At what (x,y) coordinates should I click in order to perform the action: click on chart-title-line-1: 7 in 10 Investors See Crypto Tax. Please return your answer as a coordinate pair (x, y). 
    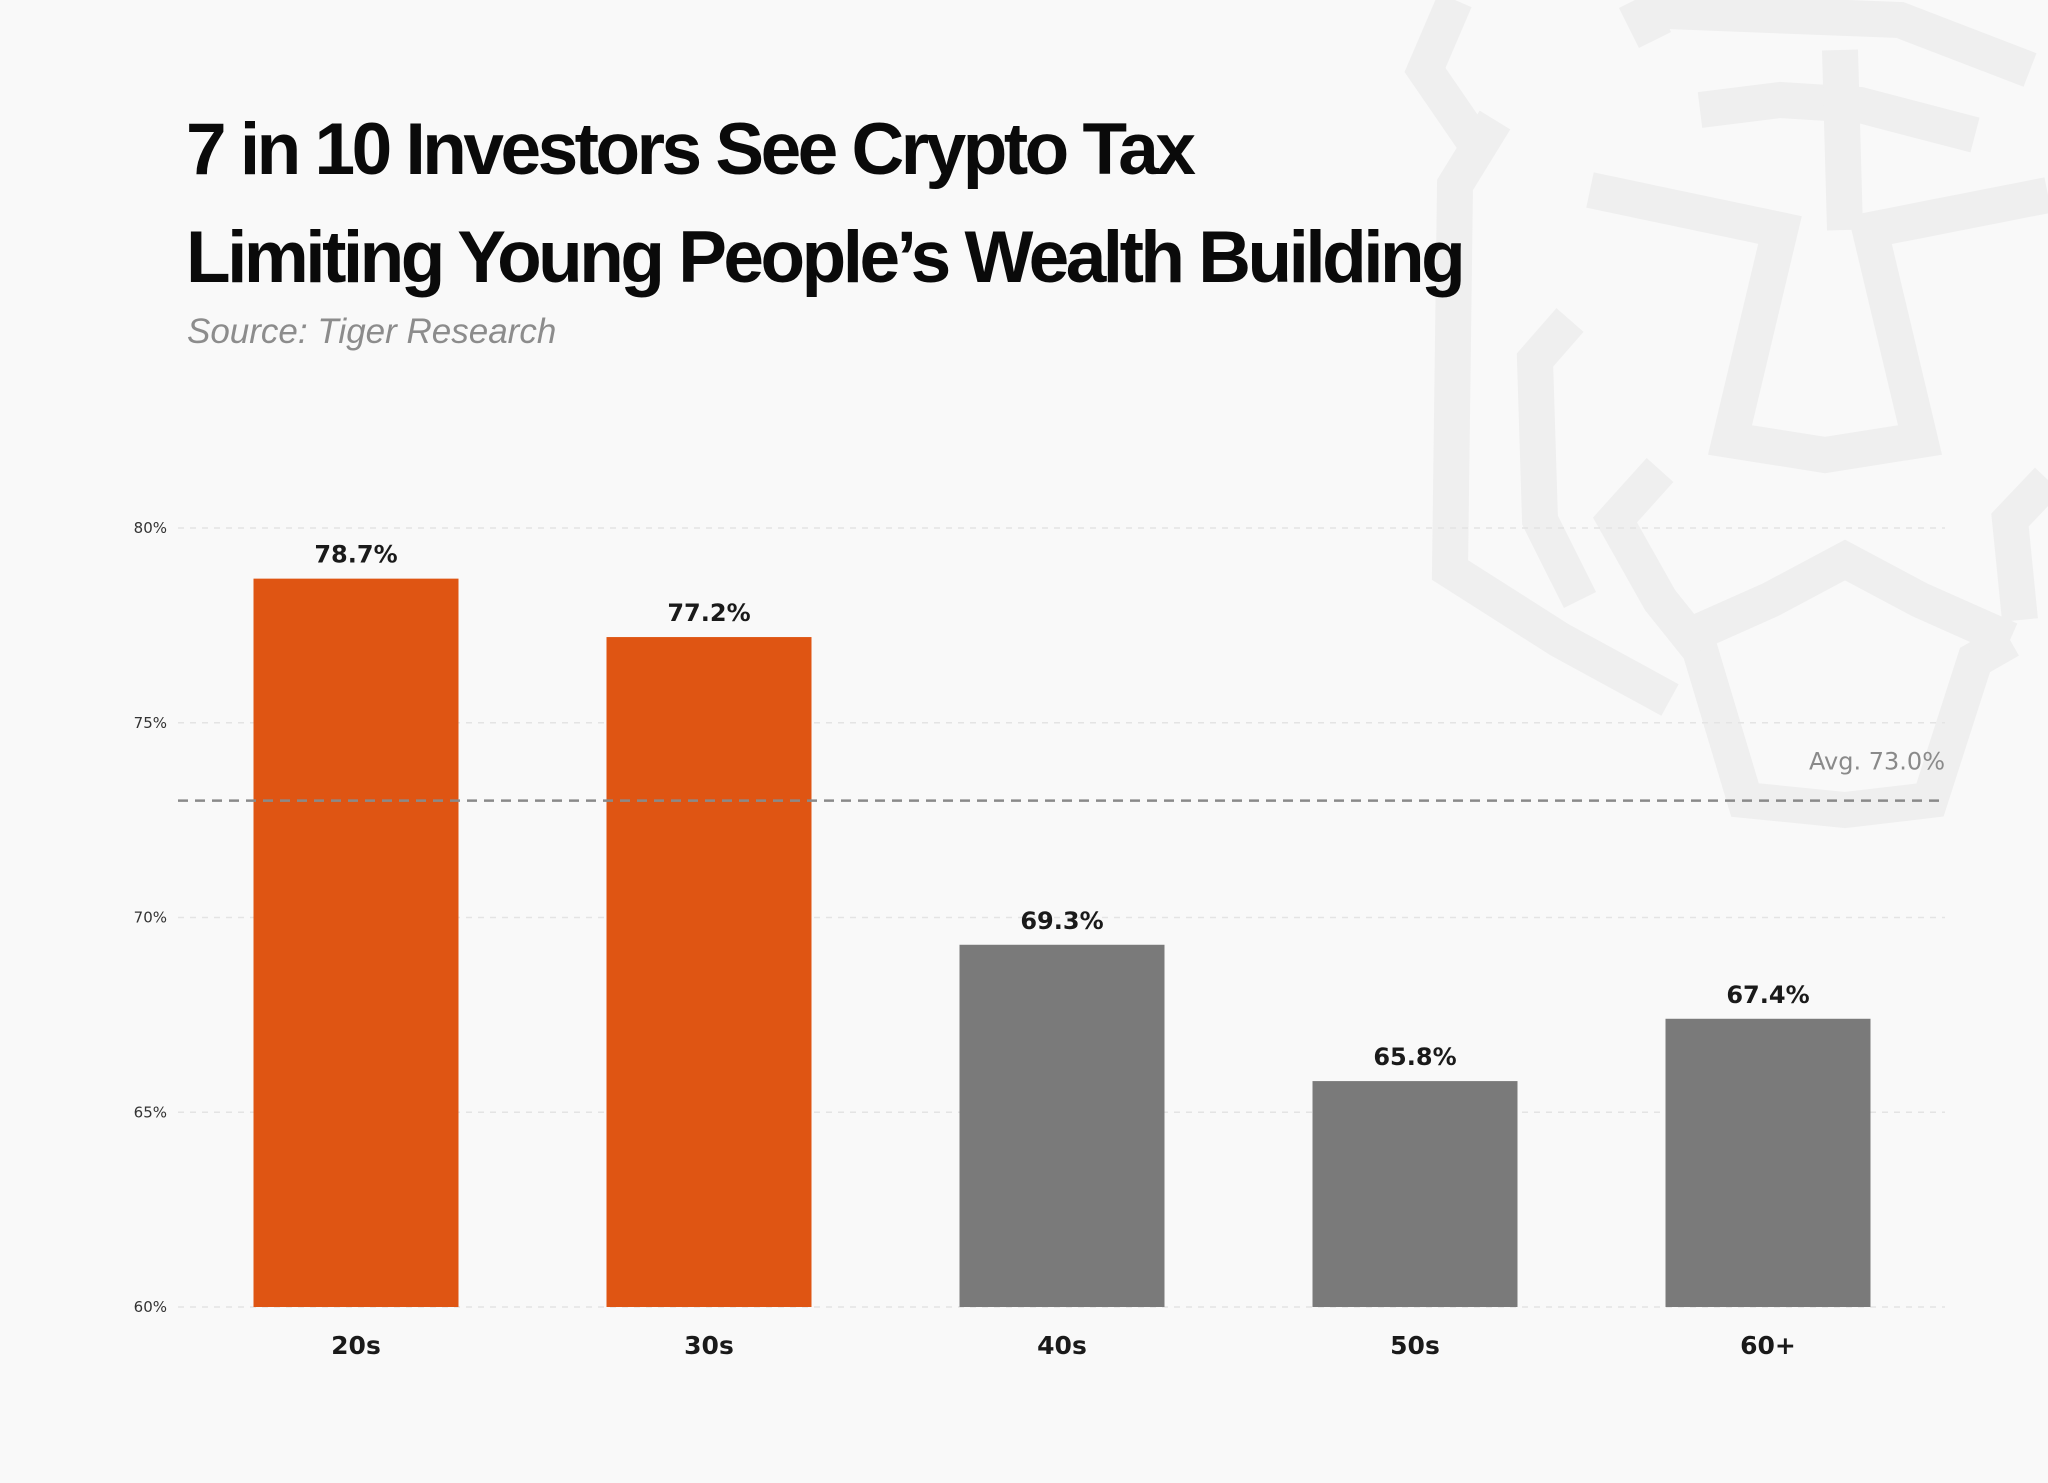
    Looking at the image, I should click on (691, 149).